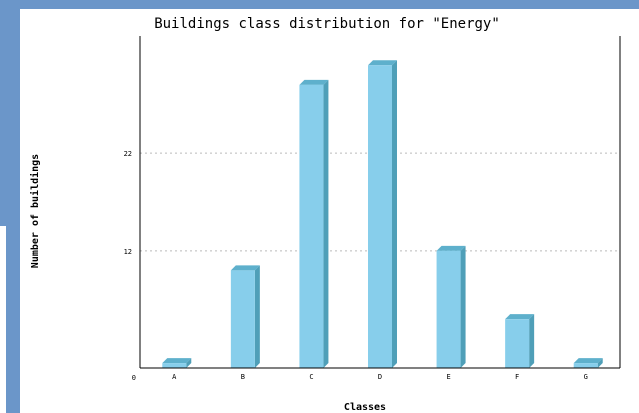  Describe the element at coordinates (585, 365) in the screenshot. I see `bar-G` at that location.